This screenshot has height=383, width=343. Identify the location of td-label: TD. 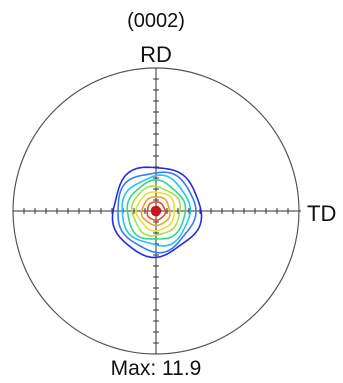
(321, 213).